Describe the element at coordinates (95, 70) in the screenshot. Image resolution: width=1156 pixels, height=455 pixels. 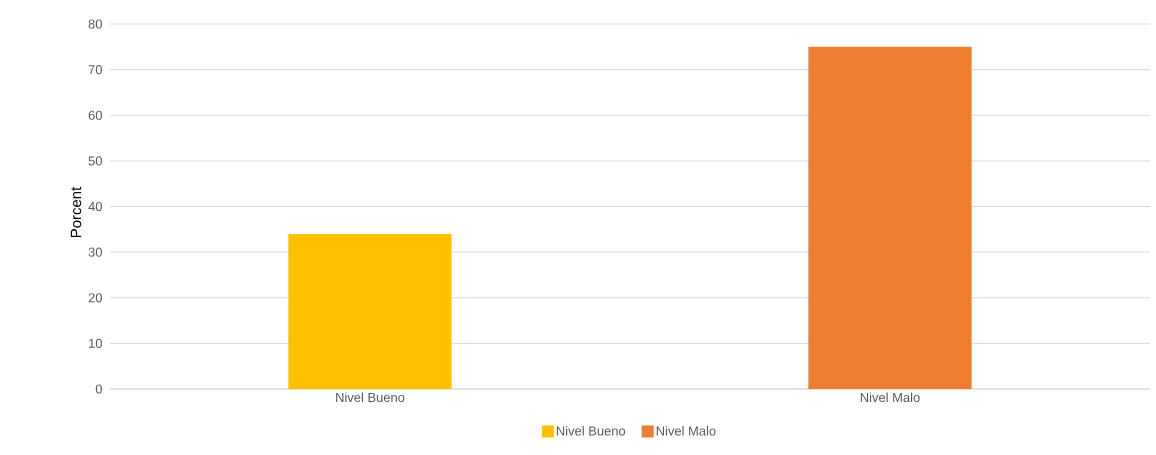
I see `y-tick-label: 70` at that location.